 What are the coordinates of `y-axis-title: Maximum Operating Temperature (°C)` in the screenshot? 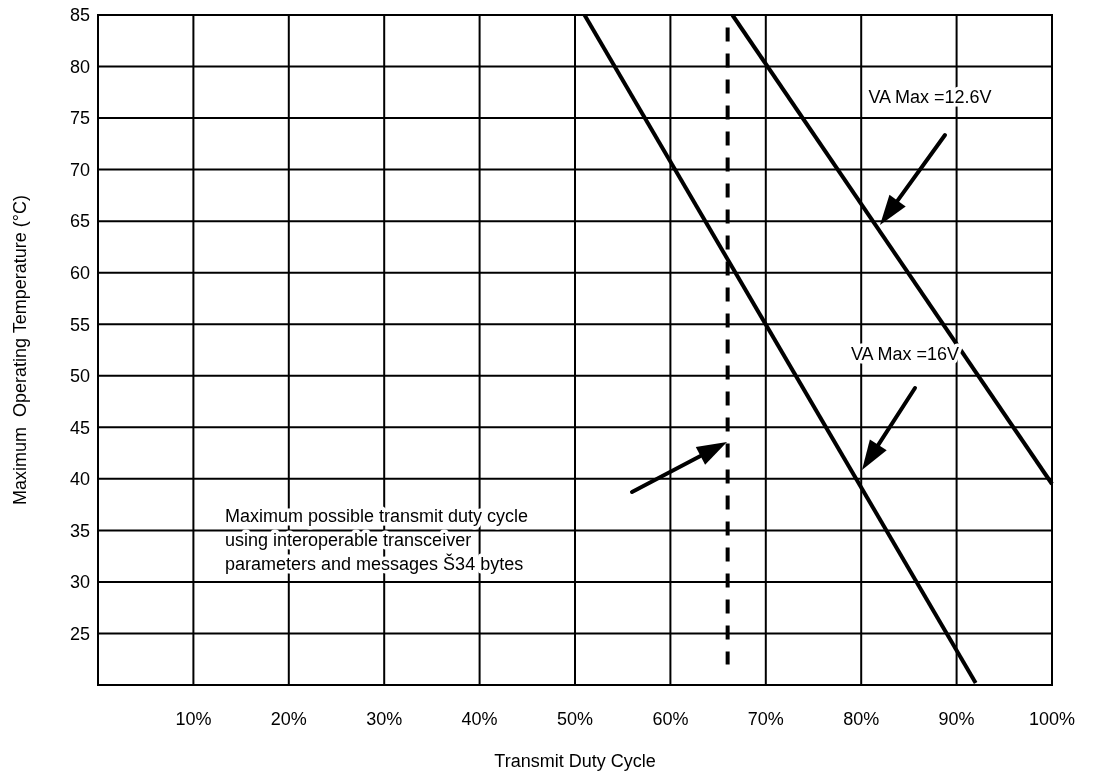 It's located at (20, 350).